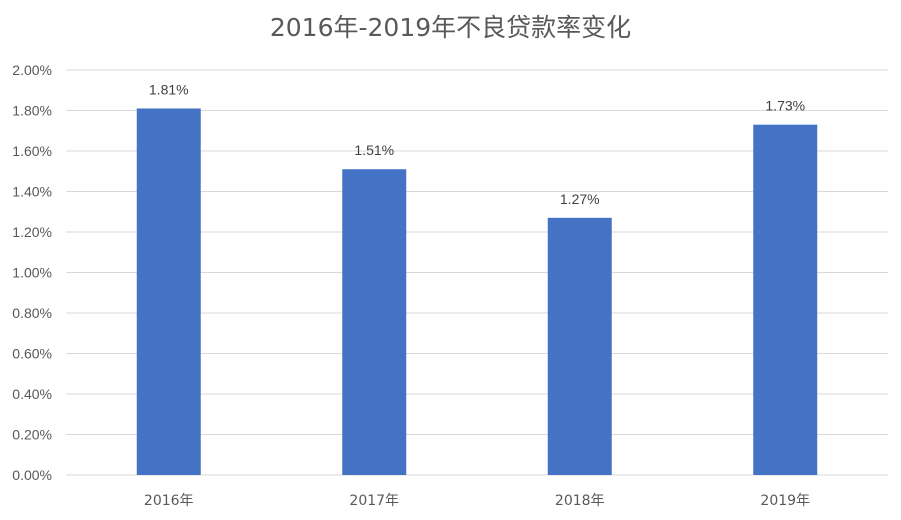 Image resolution: width=901 pixels, height=520 pixels. What do you see at coordinates (32, 111) in the screenshot?
I see `y-tick-label: 1.80%` at bounding box center [32, 111].